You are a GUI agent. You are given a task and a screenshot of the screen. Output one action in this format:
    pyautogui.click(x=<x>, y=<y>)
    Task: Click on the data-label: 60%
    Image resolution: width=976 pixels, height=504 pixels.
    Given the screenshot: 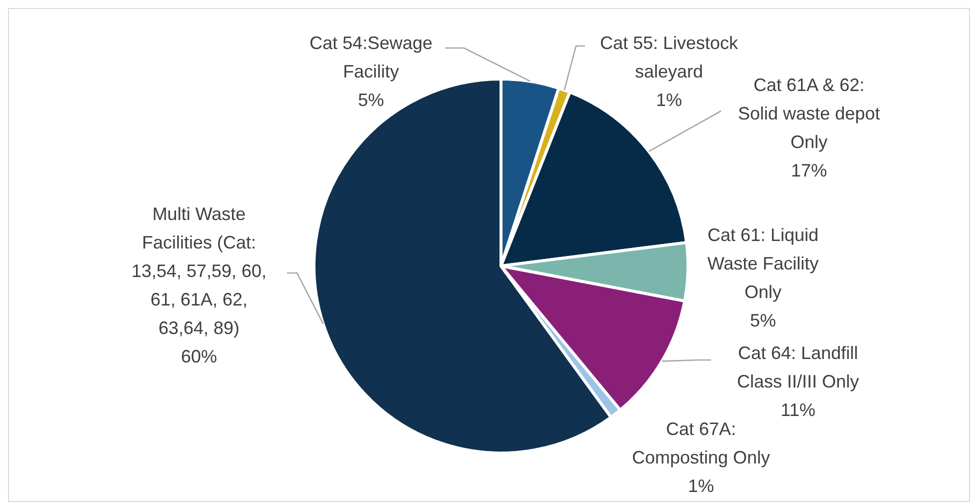 What is the action you would take?
    pyautogui.click(x=199, y=356)
    